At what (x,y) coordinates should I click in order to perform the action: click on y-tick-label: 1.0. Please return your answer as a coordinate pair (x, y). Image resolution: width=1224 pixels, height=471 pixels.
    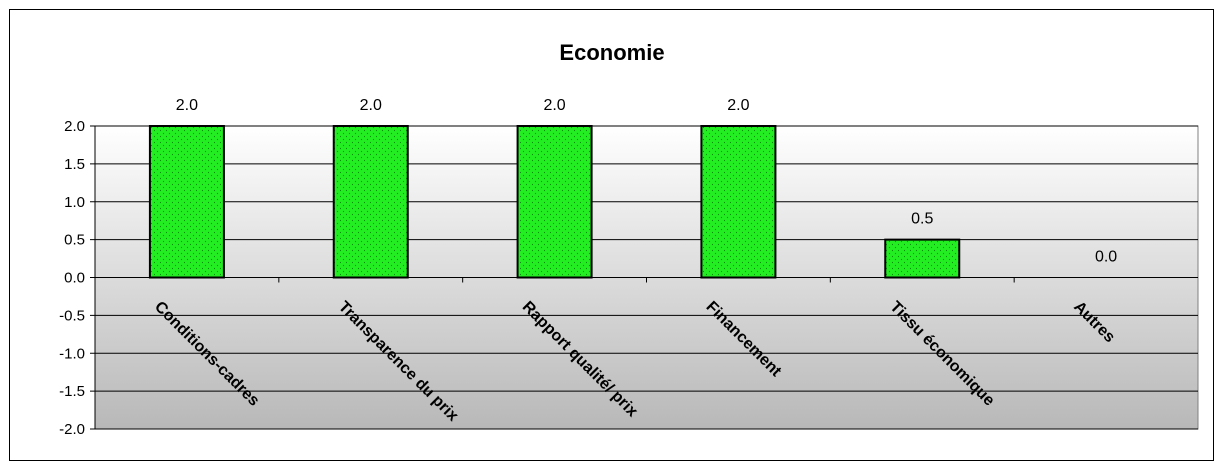
    Looking at the image, I should click on (74, 202).